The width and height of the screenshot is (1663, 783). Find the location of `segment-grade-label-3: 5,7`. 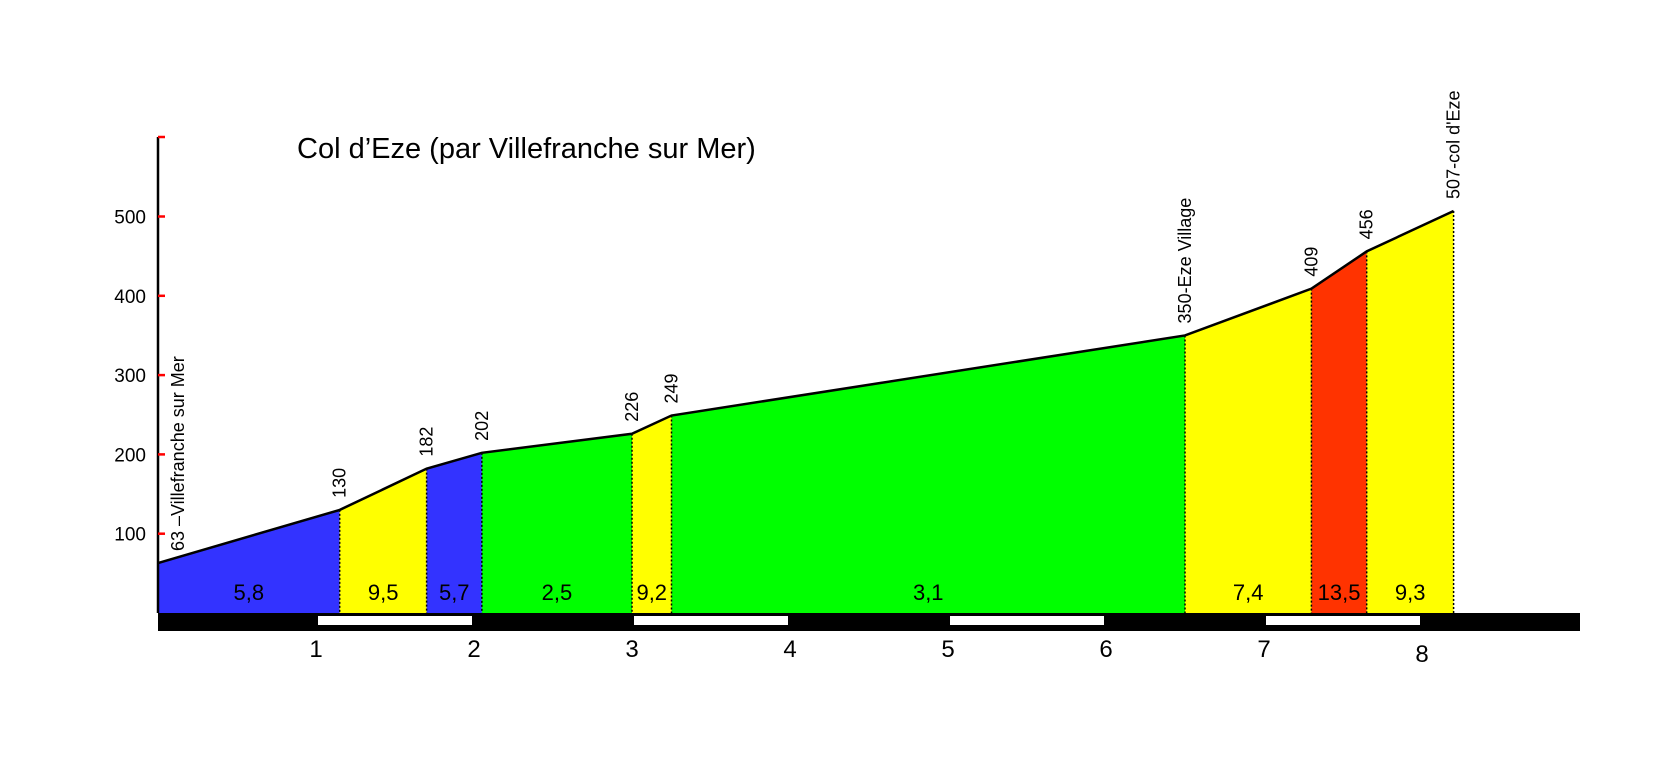

segment-grade-label-3: 5,7 is located at coordinates (454, 592).